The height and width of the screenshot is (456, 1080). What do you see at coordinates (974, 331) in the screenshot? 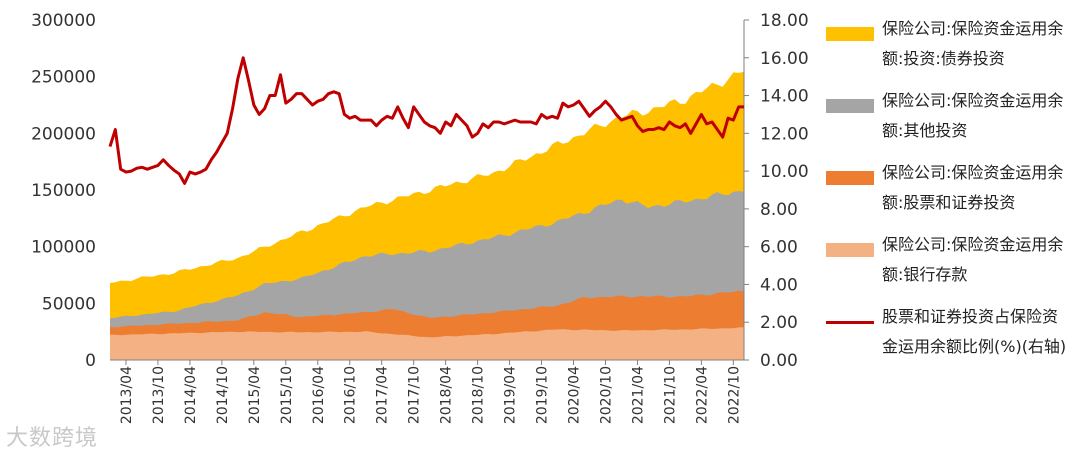
I see `legend-label: 股票和证券投资占保险资金运用余额比例(%)(右轴)` at bounding box center [974, 331].